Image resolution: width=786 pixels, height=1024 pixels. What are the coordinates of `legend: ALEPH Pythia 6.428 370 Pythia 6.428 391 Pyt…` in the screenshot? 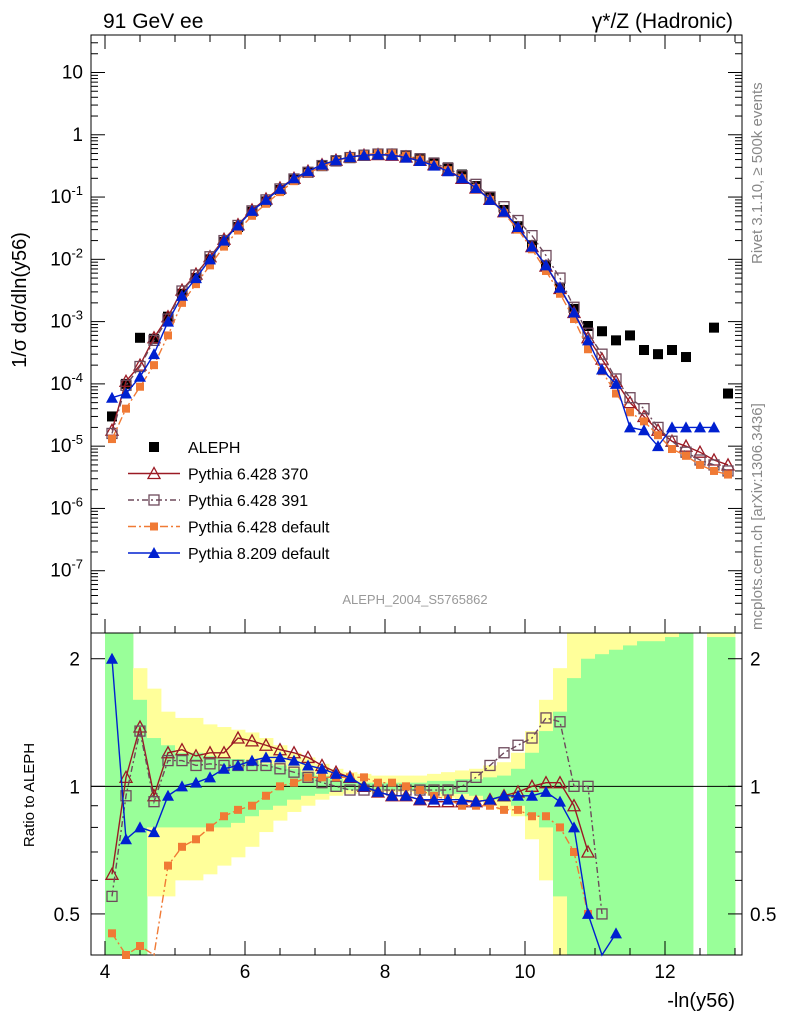 It's located at (229, 501).